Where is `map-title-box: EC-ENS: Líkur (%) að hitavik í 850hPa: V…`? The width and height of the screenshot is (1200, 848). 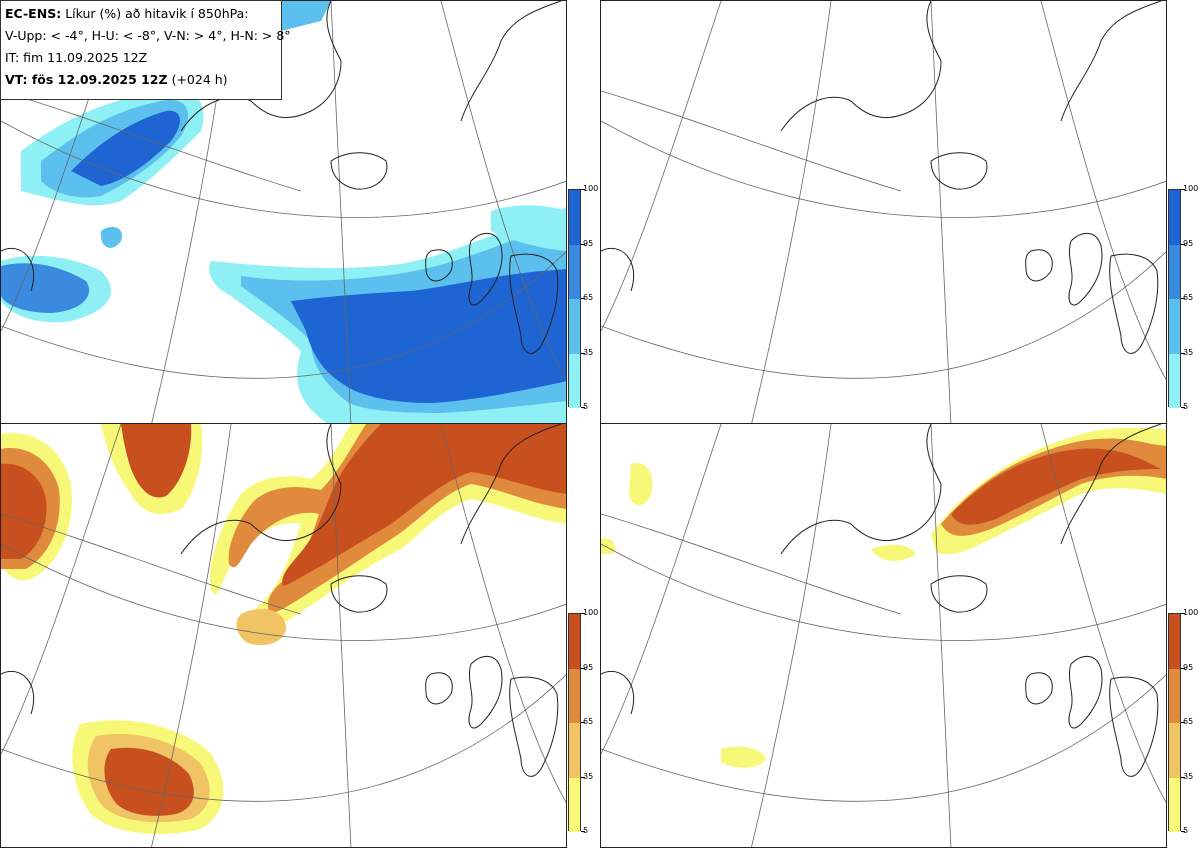
map-title-box: EC-ENS: Líkur (%) að hitavik í 850hPa: V… is located at coordinates (145, 50).